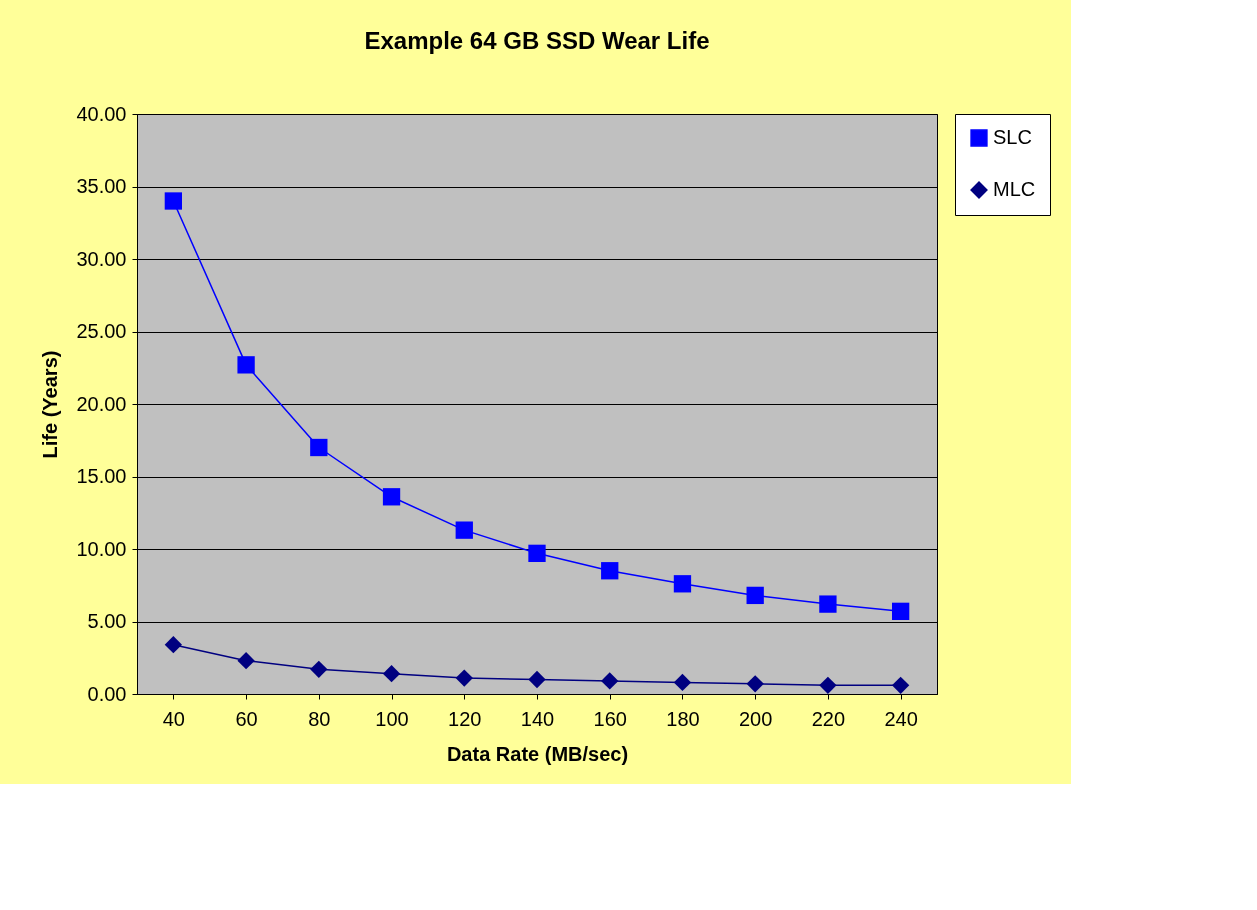 Image resolution: width=1257 pixels, height=910 pixels. I want to click on y-tick-label: 5.00, so click(107, 621).